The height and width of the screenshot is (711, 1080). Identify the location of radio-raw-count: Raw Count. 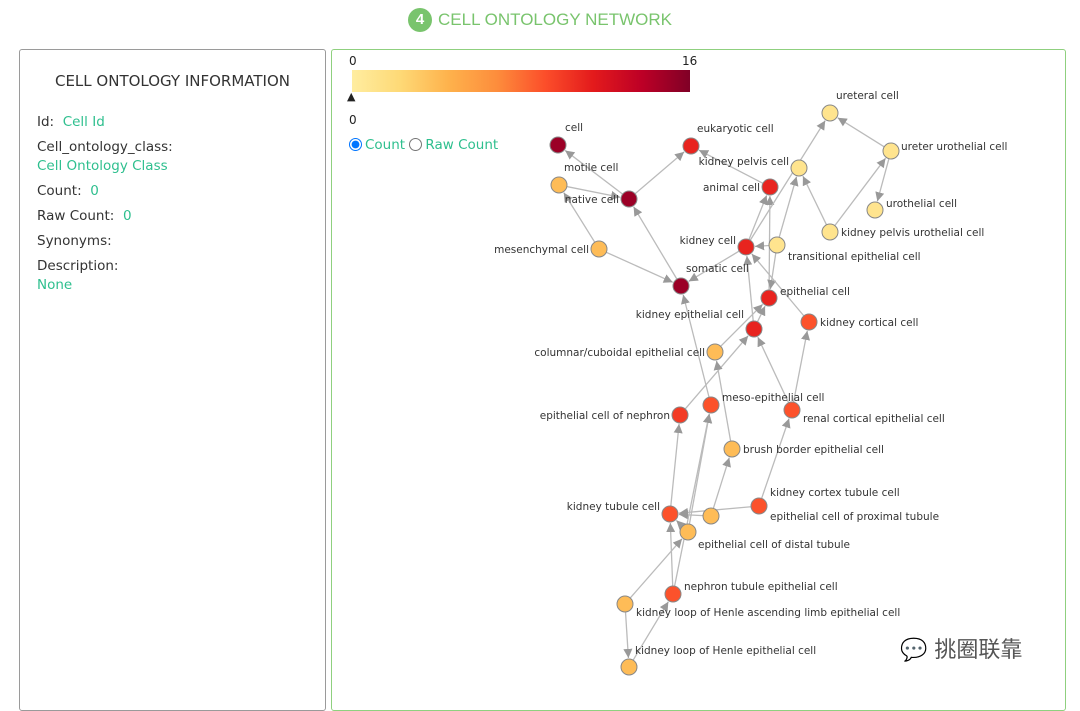
(453, 145).